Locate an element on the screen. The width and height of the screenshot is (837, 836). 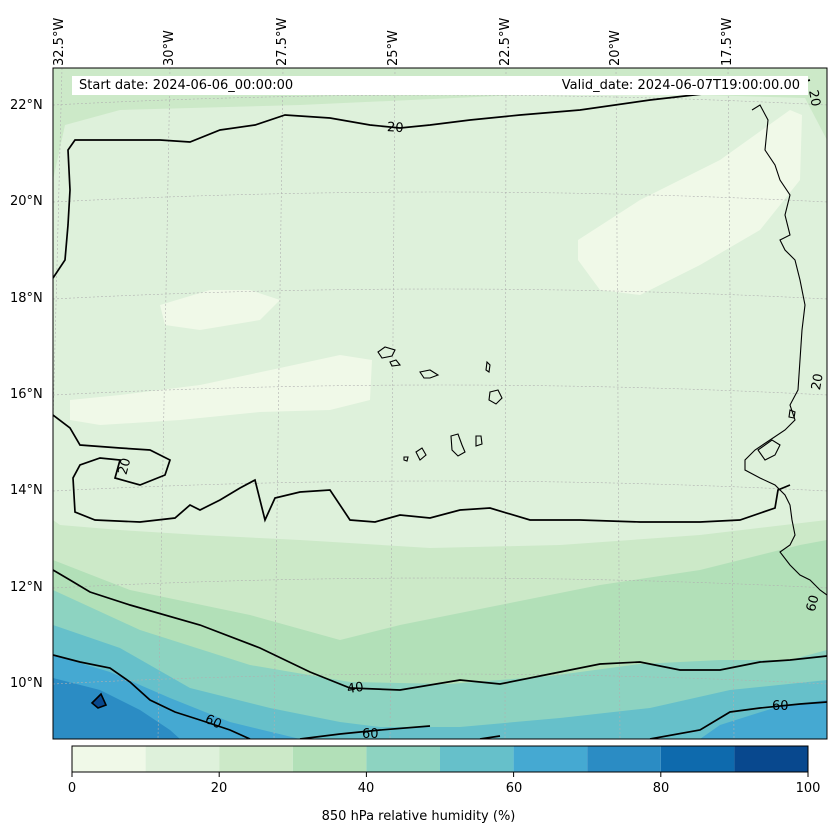
colorbar-label: 850 hPa relative humidity (%) is located at coordinates (418, 816).